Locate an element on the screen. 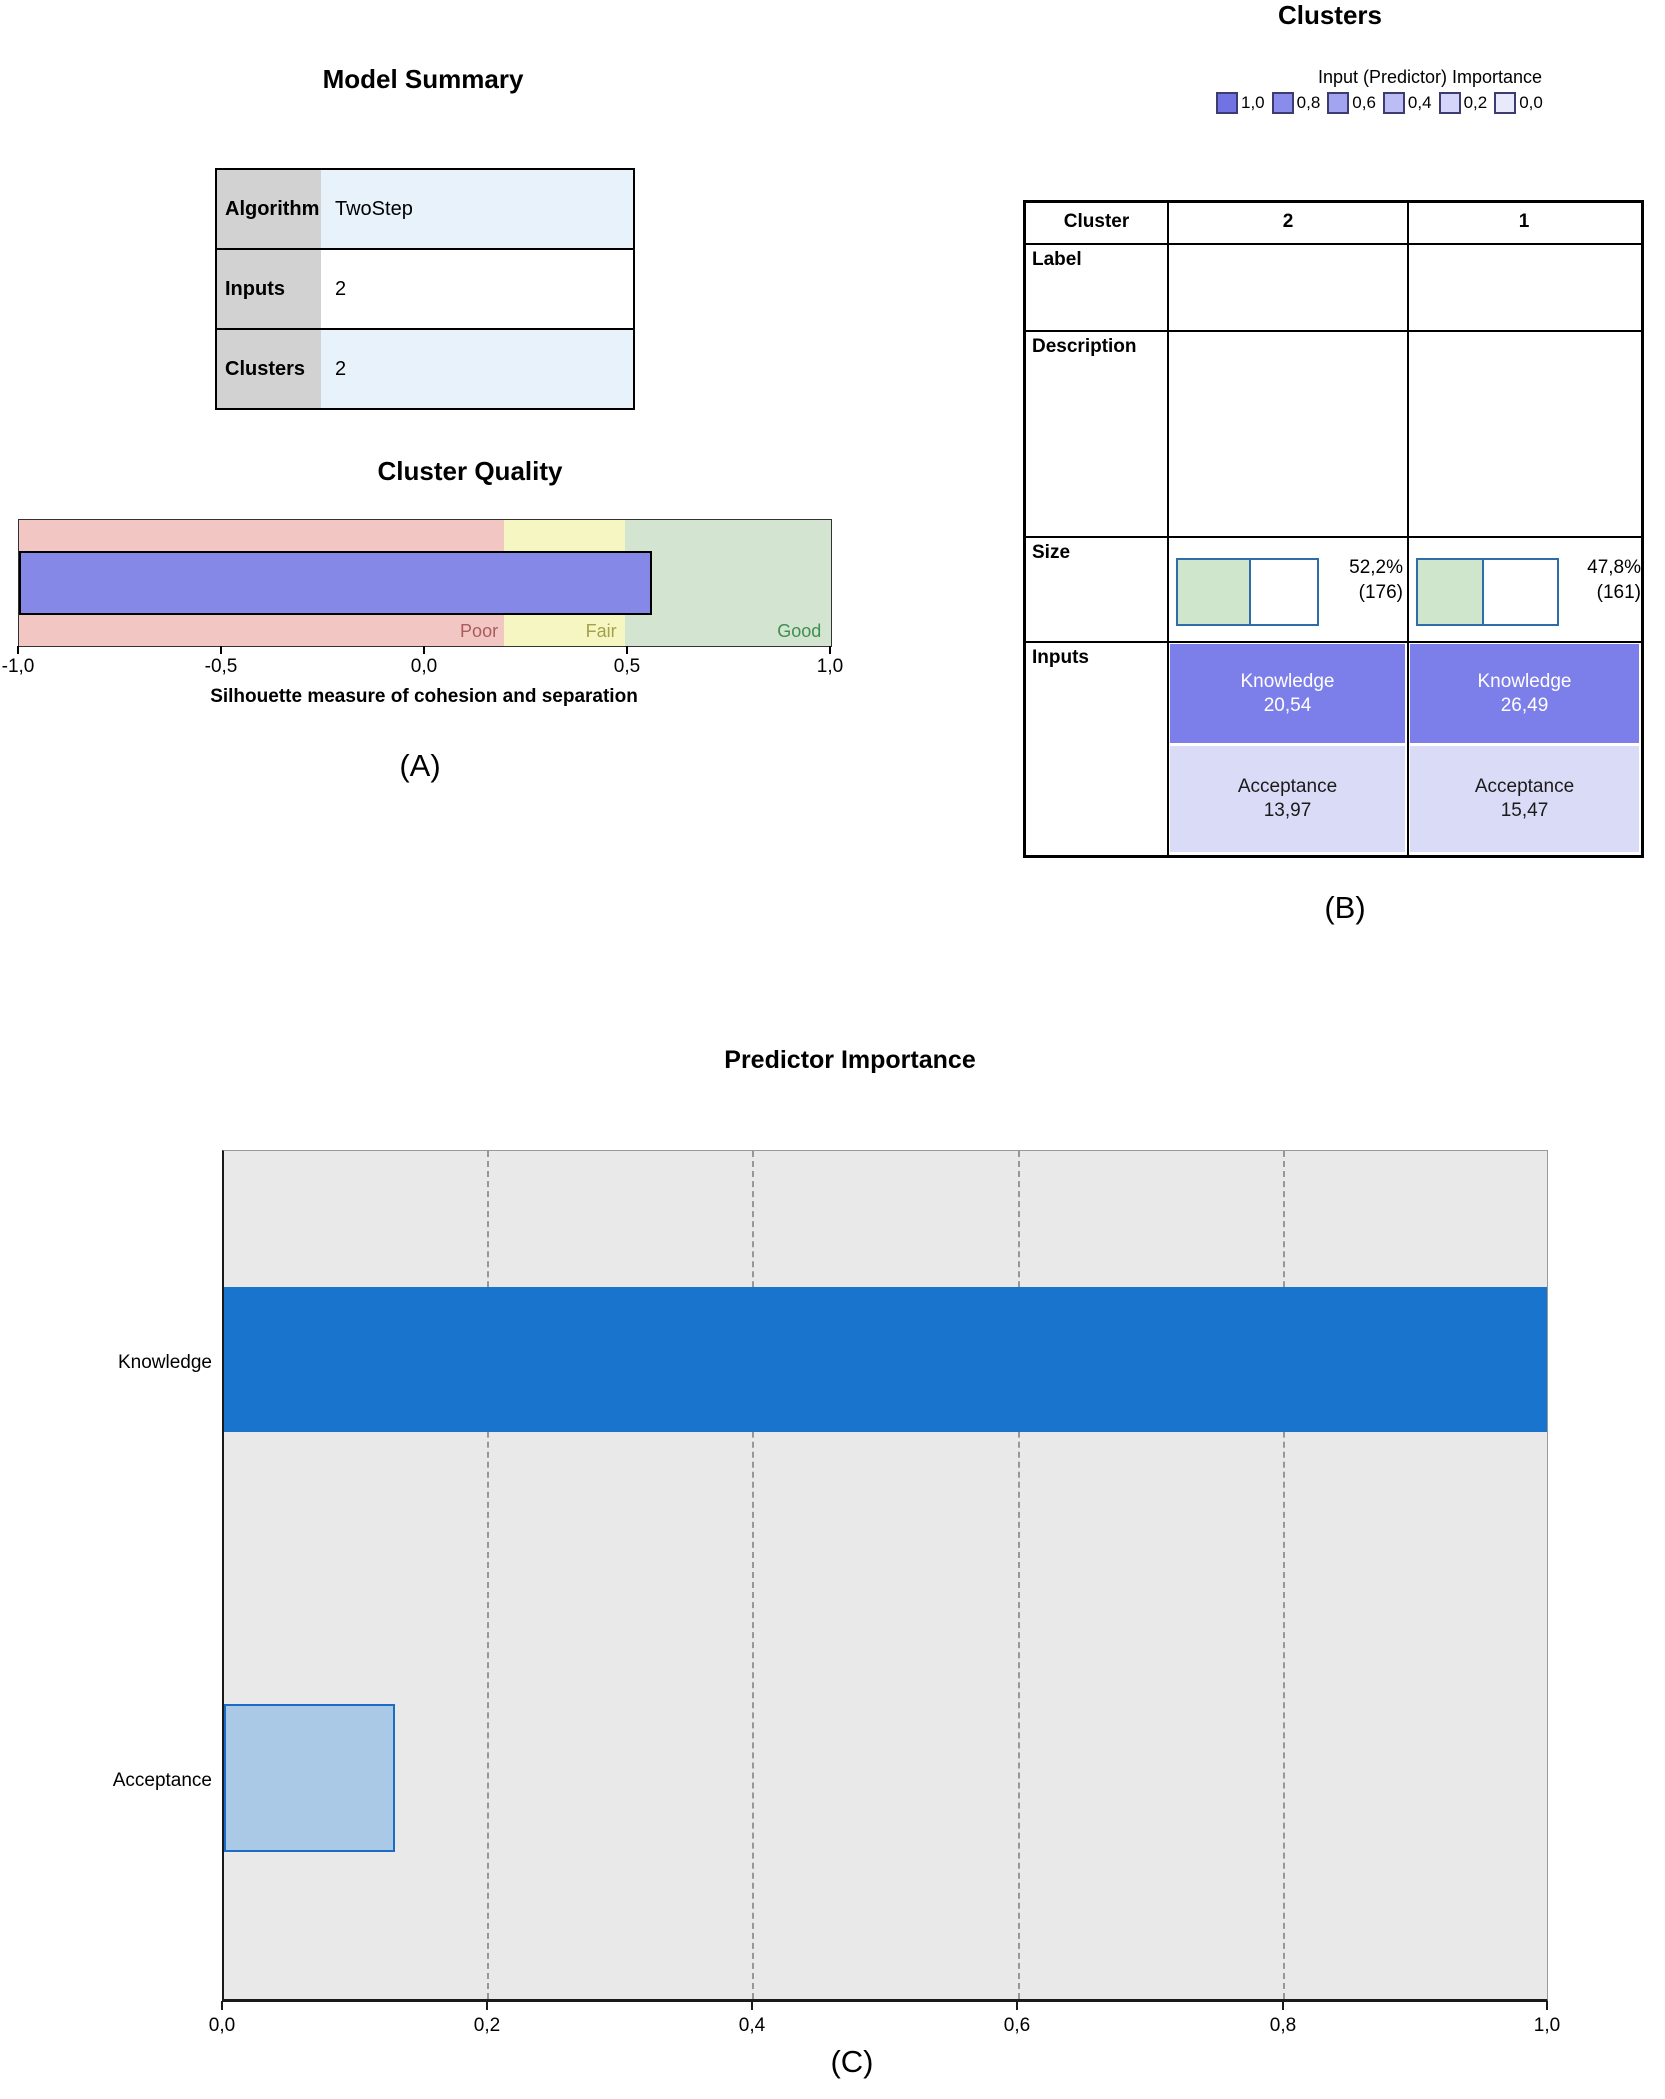  legend-label: 0,8 is located at coordinates (1308, 102).